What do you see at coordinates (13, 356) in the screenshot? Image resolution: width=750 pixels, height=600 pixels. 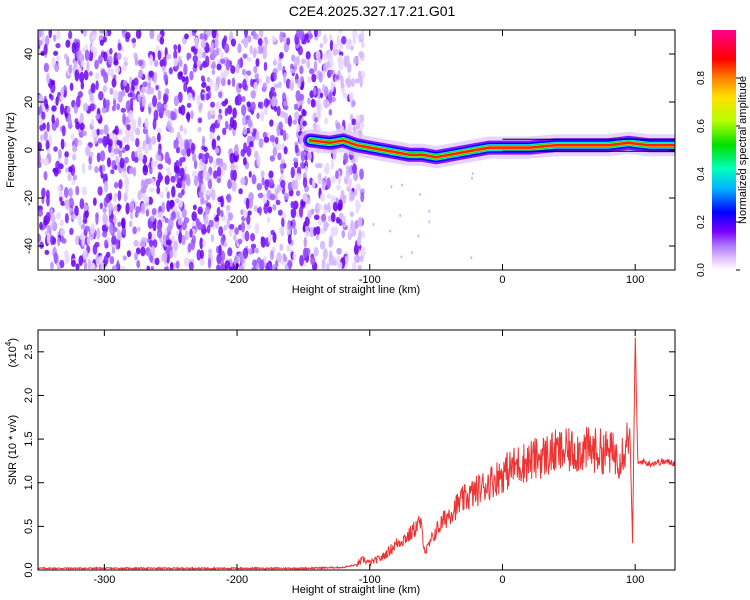 I see `snr-exponent-base: (x10` at bounding box center [13, 356].